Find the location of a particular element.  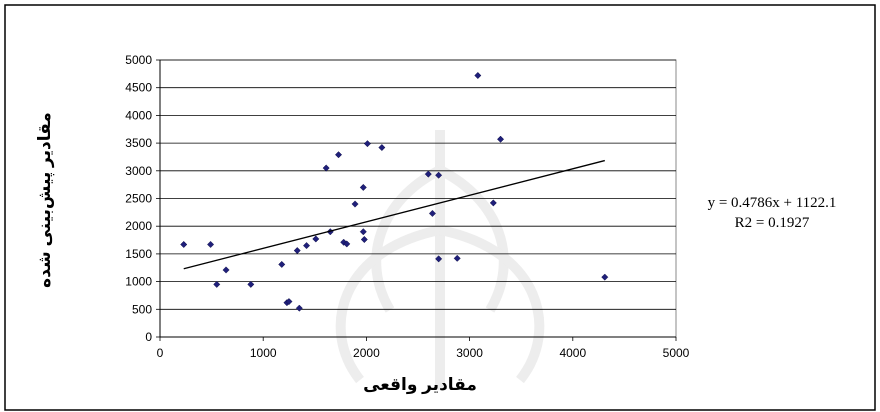

x-tick-label: 1000 is located at coordinates (263, 353).